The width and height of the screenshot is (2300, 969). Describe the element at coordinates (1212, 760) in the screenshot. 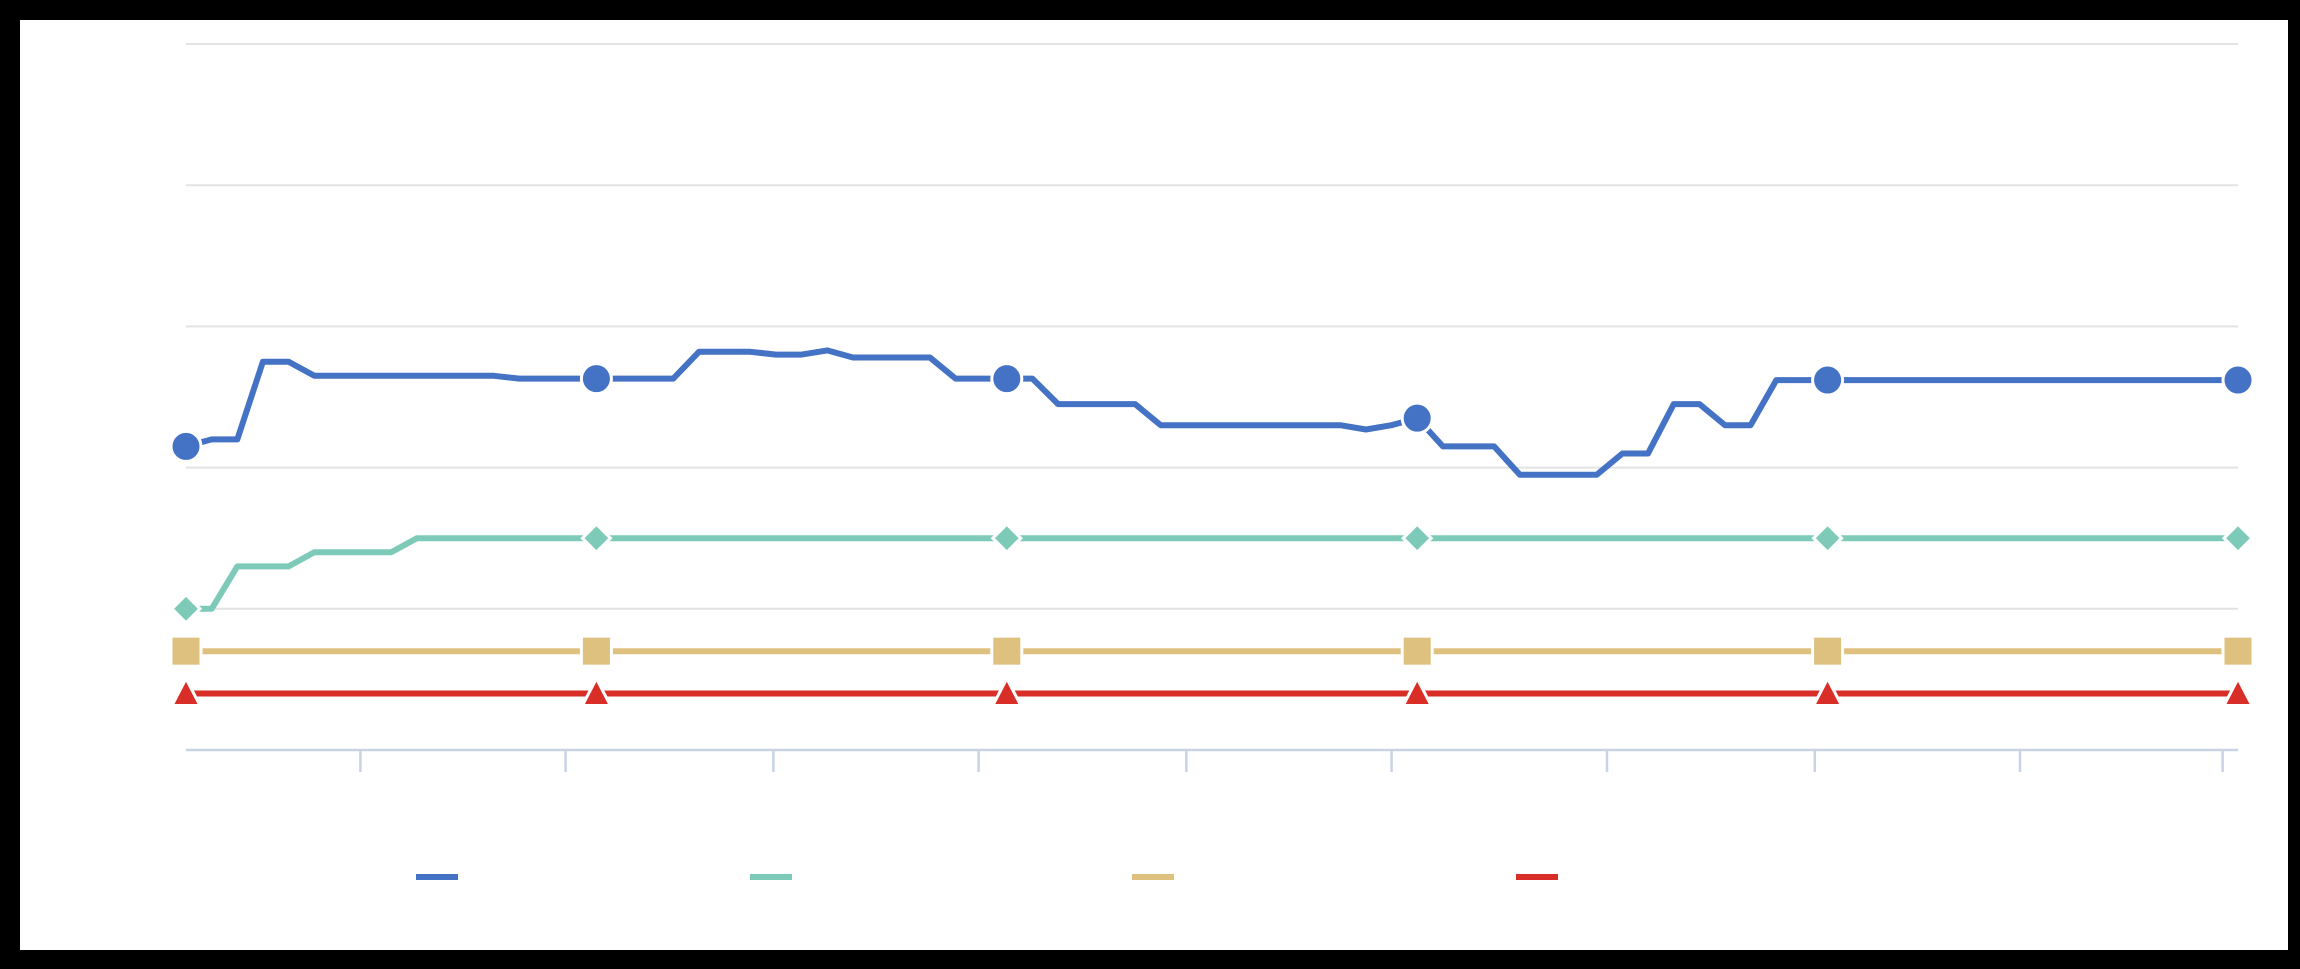

I see `x-axis` at that location.